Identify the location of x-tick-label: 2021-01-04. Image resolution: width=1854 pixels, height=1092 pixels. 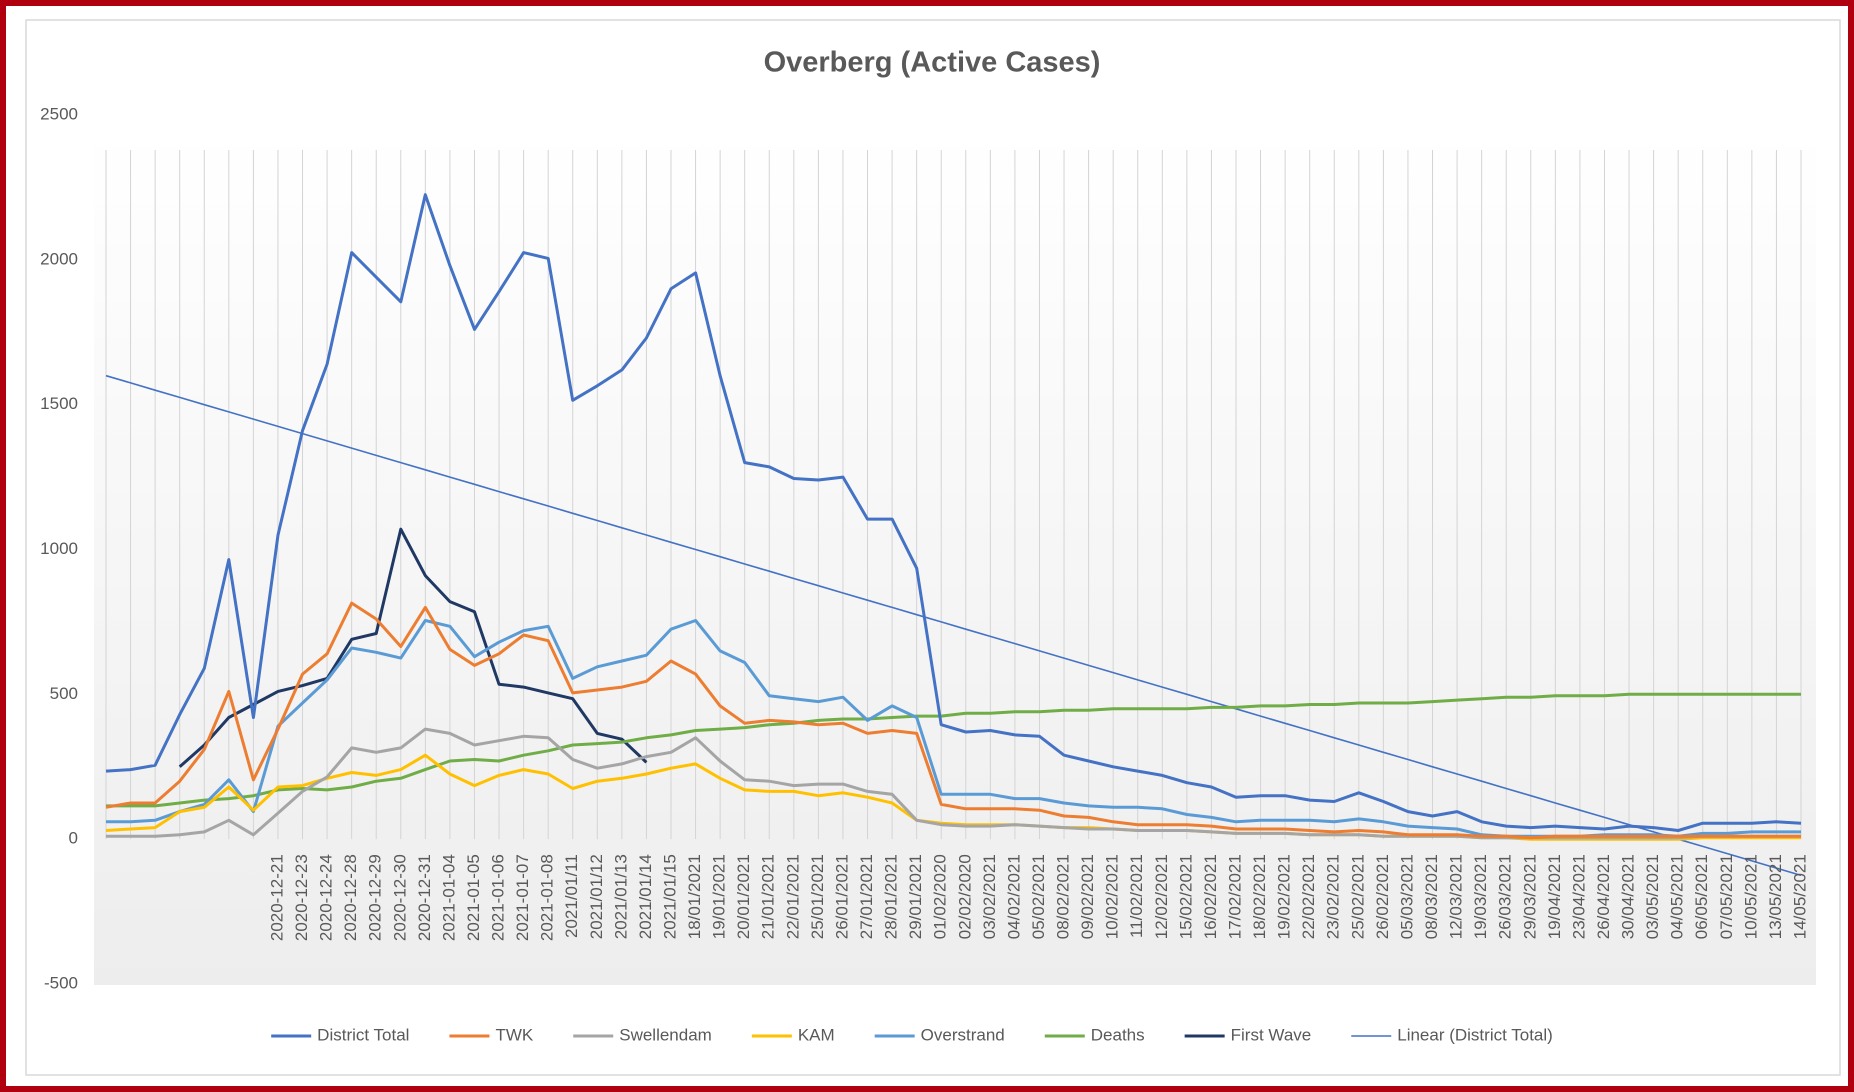
(448, 897).